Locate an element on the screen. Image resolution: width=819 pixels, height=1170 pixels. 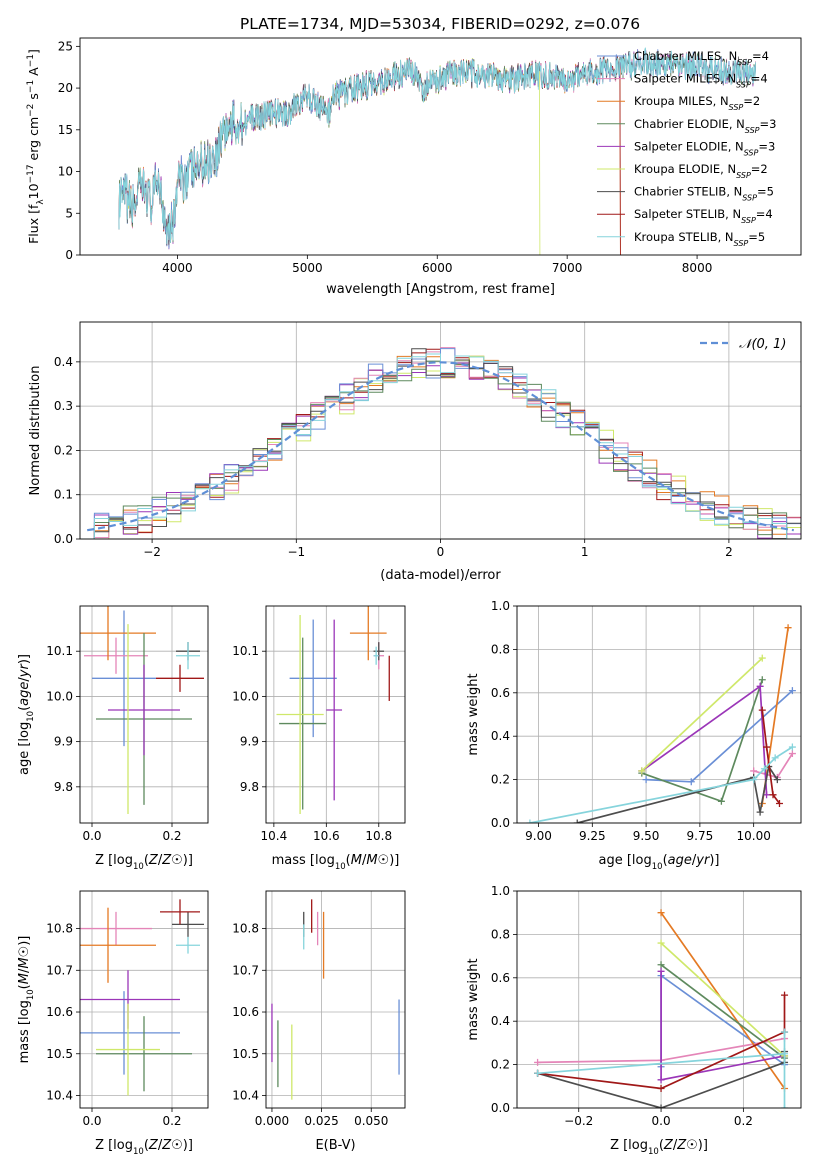
axes-frame is located at coordinates (144, 999).